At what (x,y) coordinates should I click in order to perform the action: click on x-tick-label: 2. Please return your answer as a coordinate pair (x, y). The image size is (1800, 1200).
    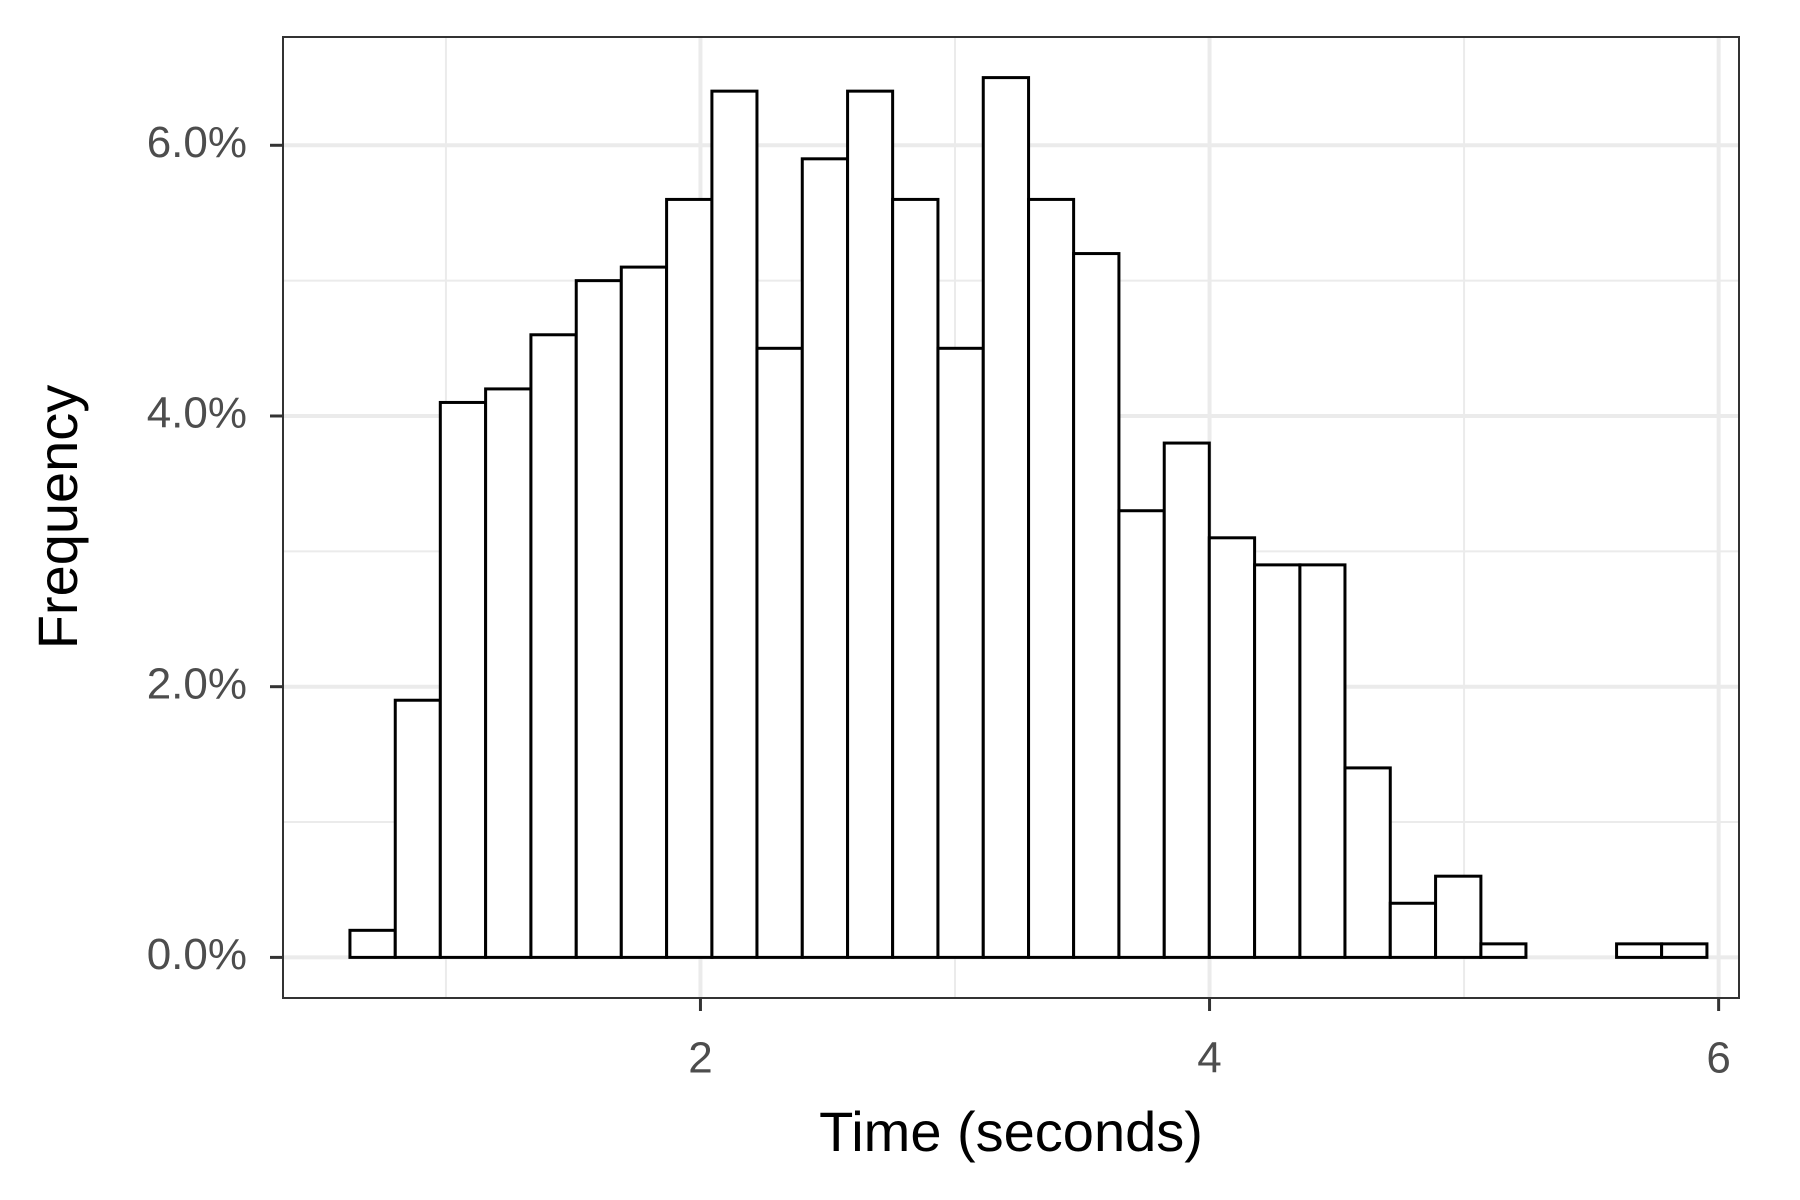
    Looking at the image, I should click on (700, 1058).